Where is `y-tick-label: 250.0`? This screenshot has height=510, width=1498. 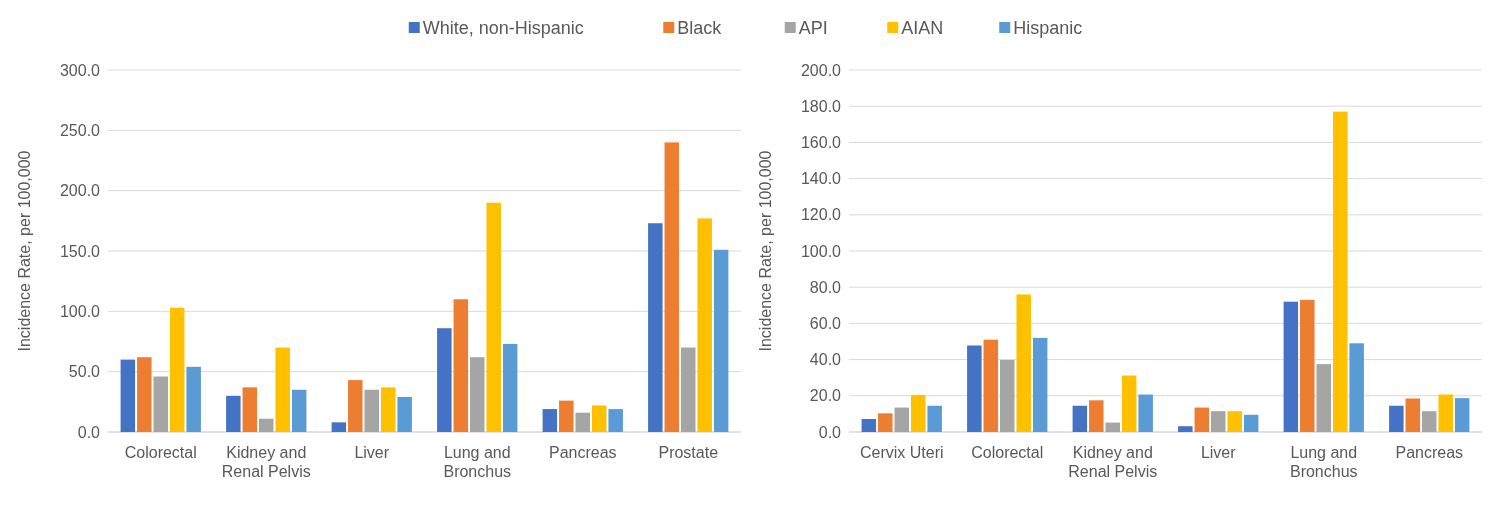
y-tick-label: 250.0 is located at coordinates (80, 130).